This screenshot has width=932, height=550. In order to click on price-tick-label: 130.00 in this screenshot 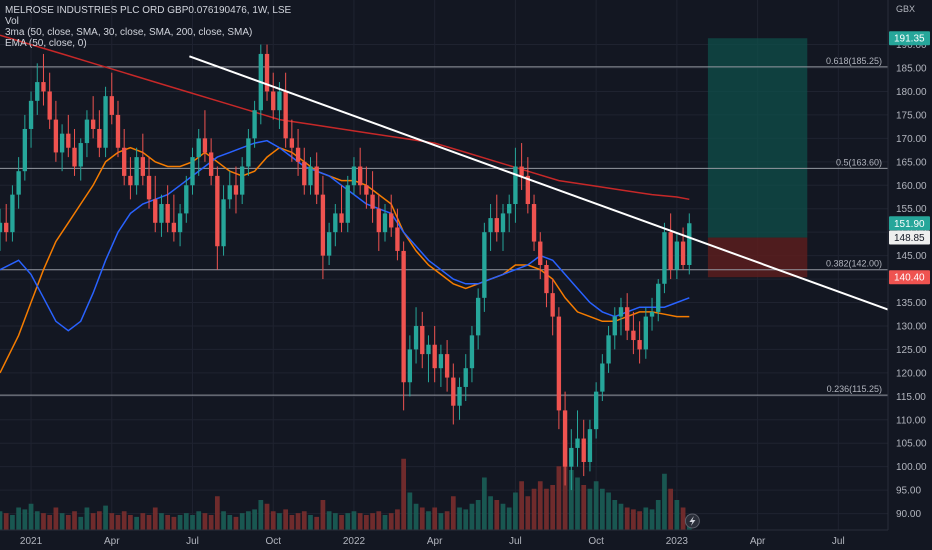, I will do `click(911, 326)`.